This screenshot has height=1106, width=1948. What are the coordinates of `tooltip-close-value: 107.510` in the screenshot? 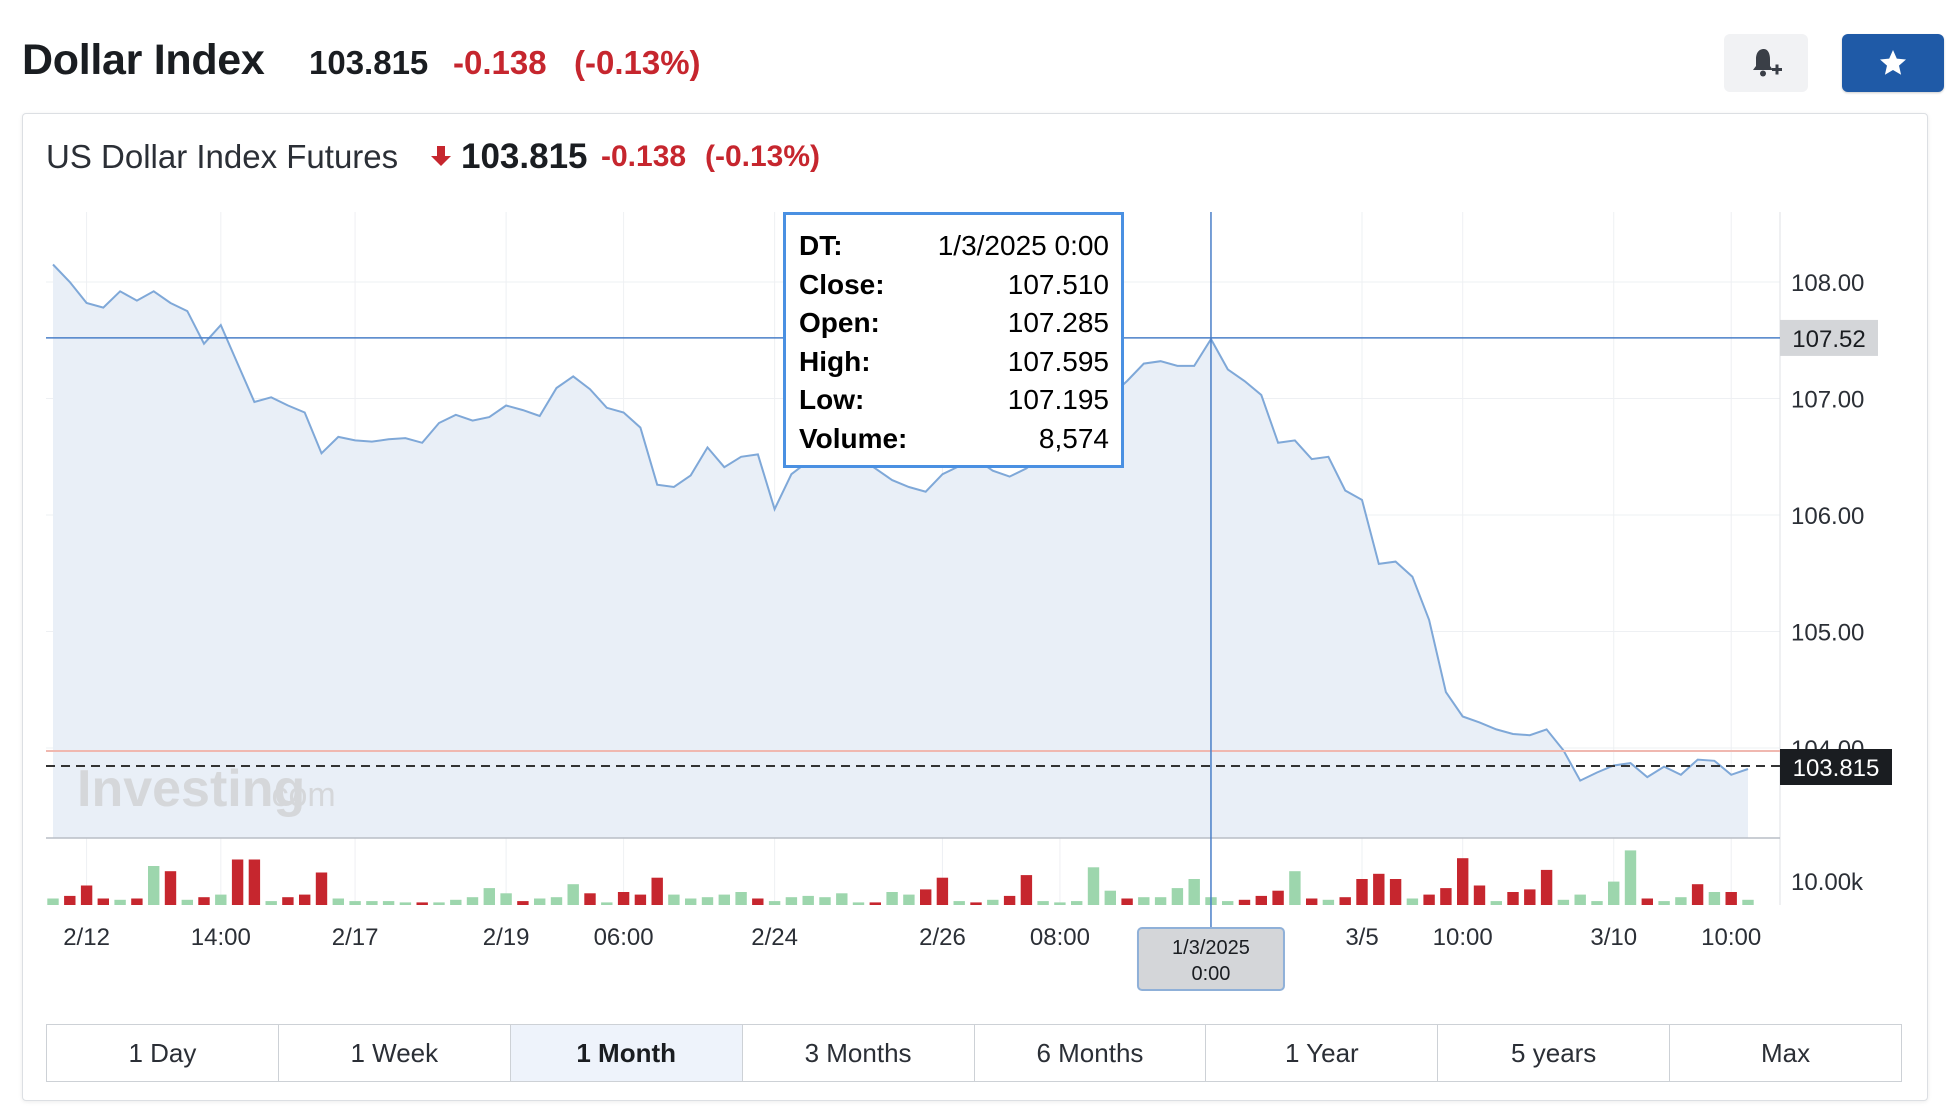 It's located at (1058, 284).